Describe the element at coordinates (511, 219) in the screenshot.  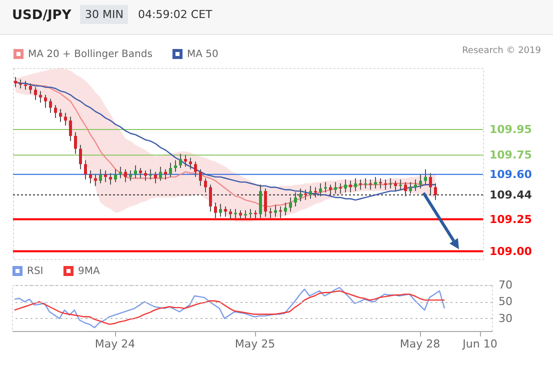
I see `y-tick-label: 109.25` at that location.